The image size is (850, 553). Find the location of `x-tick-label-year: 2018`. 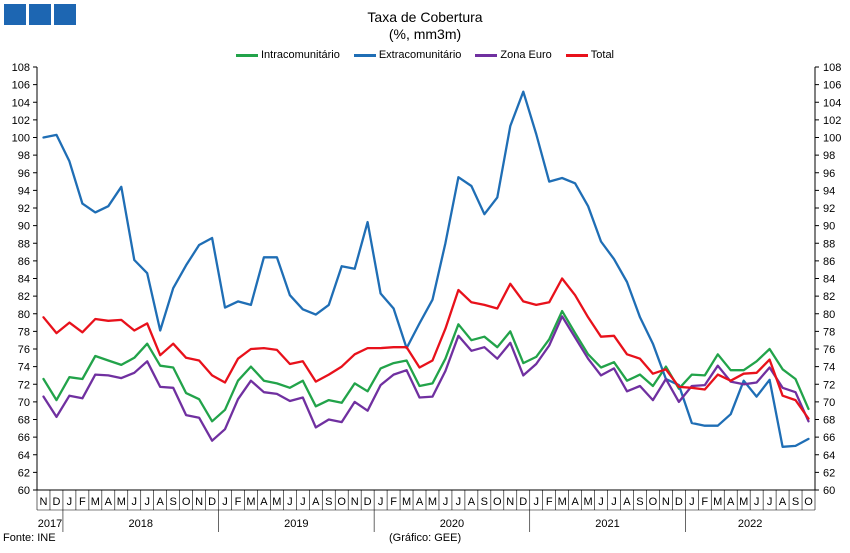

x-tick-label-year: 2018 is located at coordinates (140, 524).